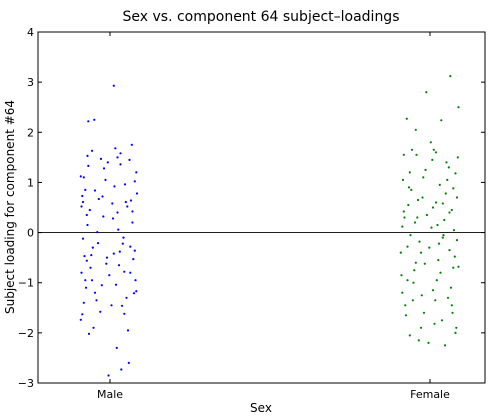 The image size is (493, 418). What do you see at coordinates (430, 394) in the screenshot?
I see `x-tick-label: Female` at bounding box center [430, 394].